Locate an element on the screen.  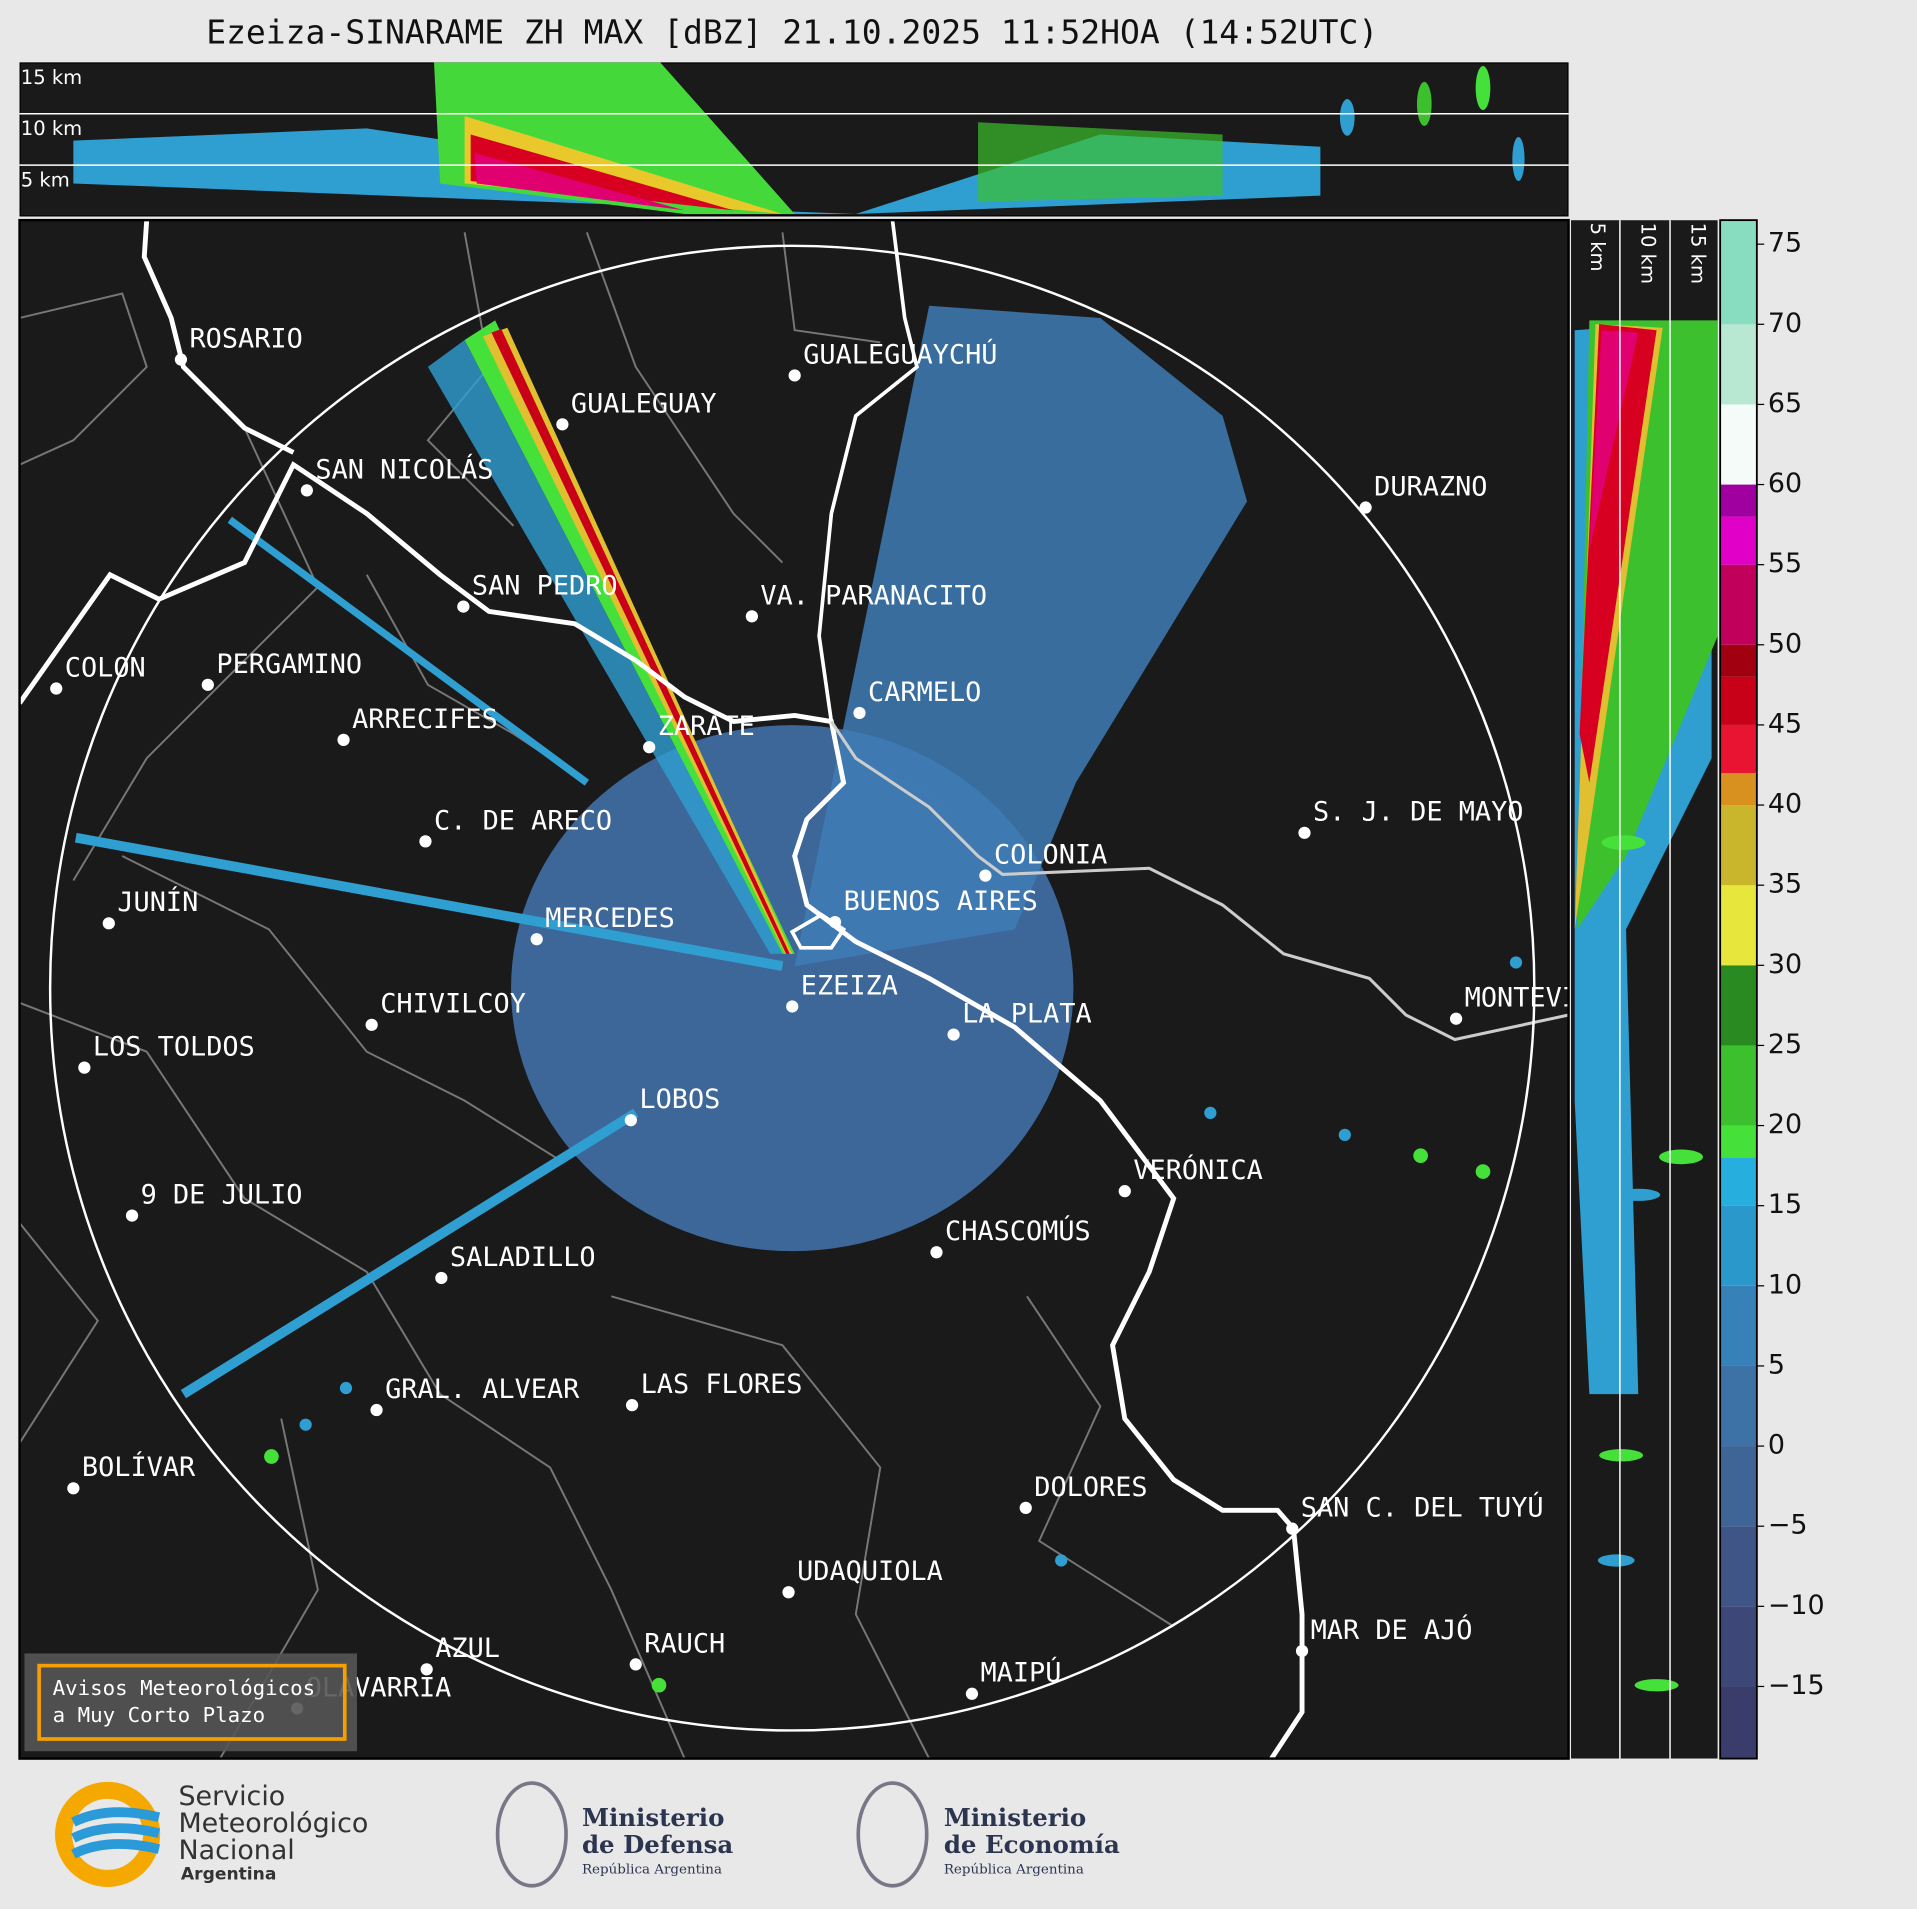
city-label: SAN C. DEL TUYÚ is located at coordinates (1422, 1508).